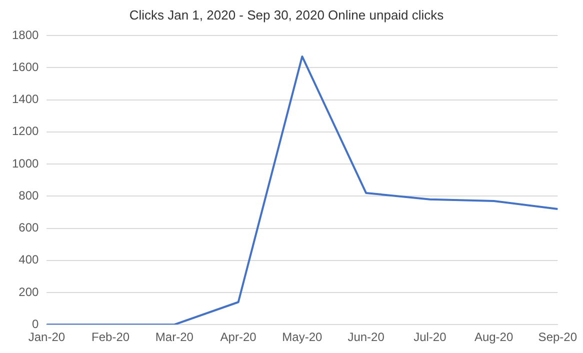  I want to click on y-tick-label: 1600, so click(26, 67).